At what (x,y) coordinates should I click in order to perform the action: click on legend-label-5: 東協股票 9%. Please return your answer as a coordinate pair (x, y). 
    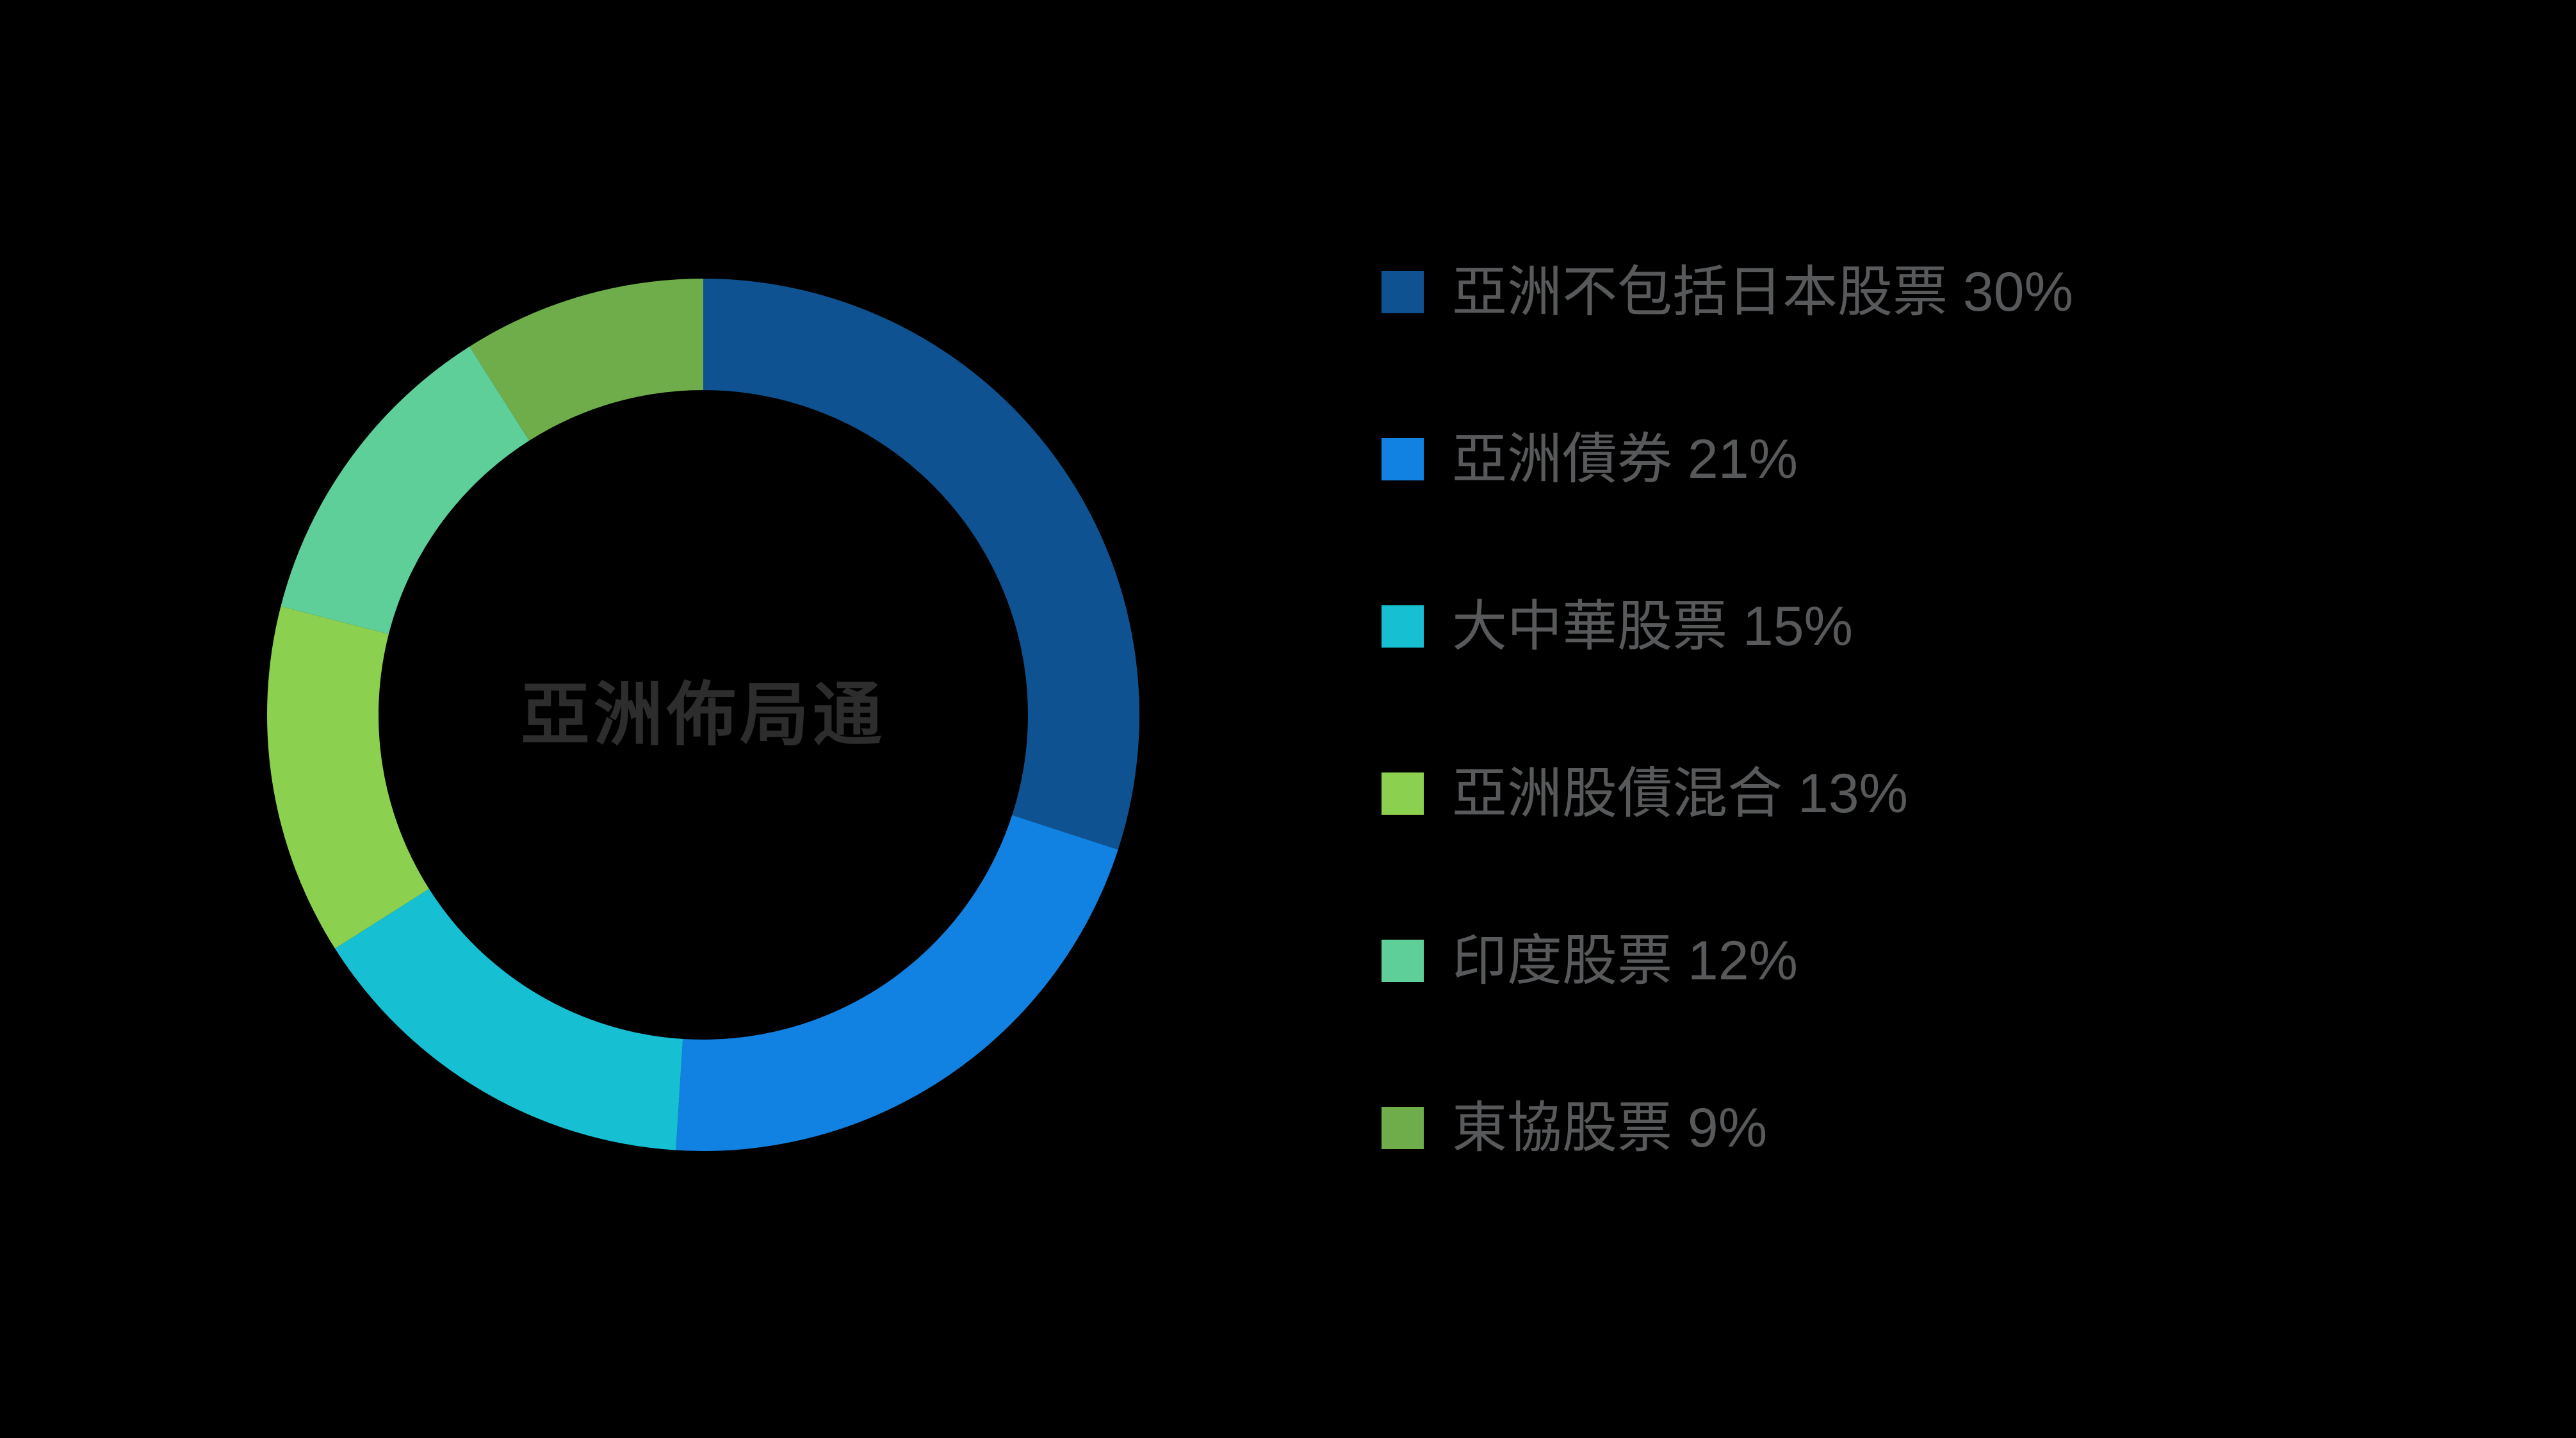
    Looking at the image, I should click on (1610, 1128).